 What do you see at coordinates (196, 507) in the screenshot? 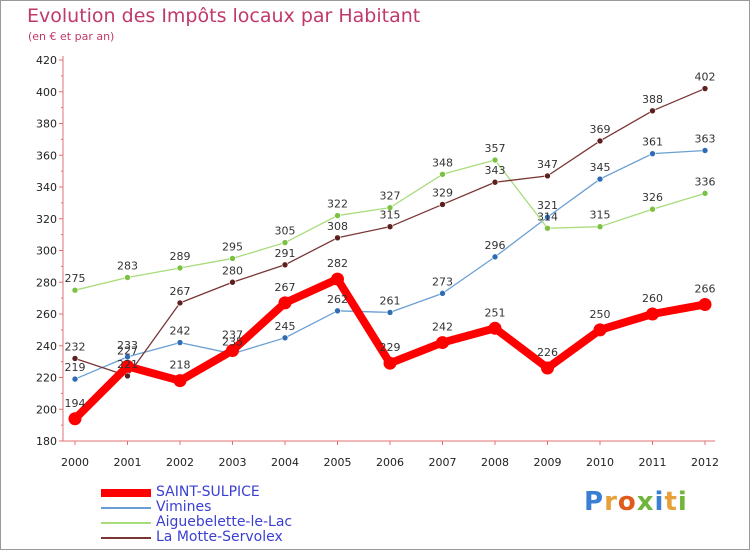
I see `legend-item-vimines: Vimines` at bounding box center [196, 507].